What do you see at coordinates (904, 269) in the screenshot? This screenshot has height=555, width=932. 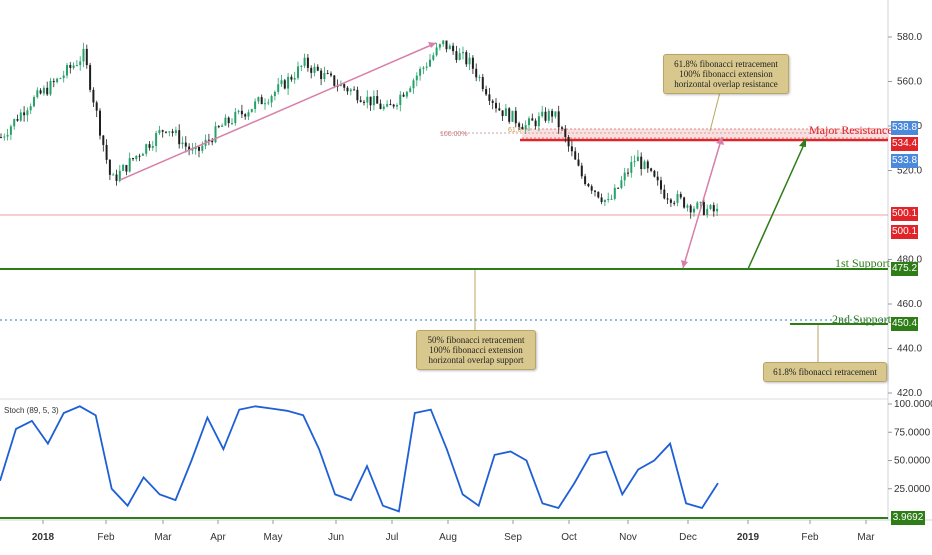 I see `support1-badge: 475.2` at bounding box center [904, 269].